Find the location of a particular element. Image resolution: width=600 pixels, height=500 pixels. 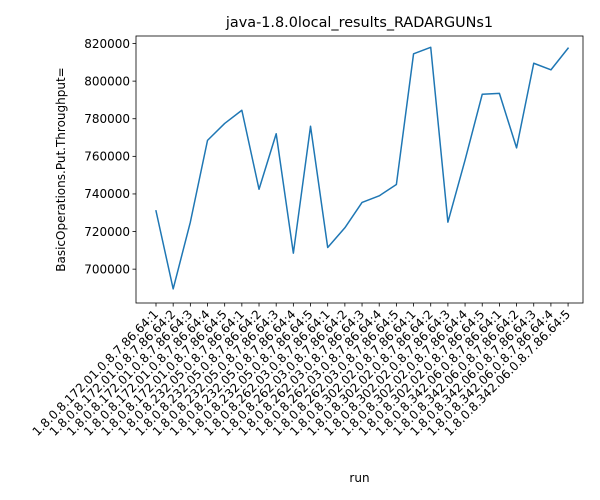

y-axis-label: BasicOperations.Put.Throughput= is located at coordinates (61, 169).